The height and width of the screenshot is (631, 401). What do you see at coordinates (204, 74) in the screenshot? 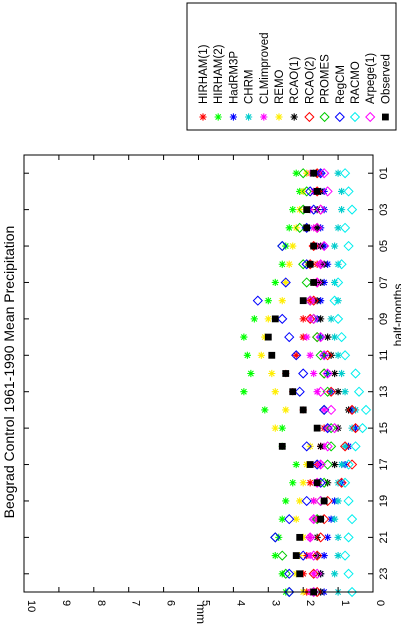
I see `legend-label: HIRHAM(1)` at bounding box center [204, 74].